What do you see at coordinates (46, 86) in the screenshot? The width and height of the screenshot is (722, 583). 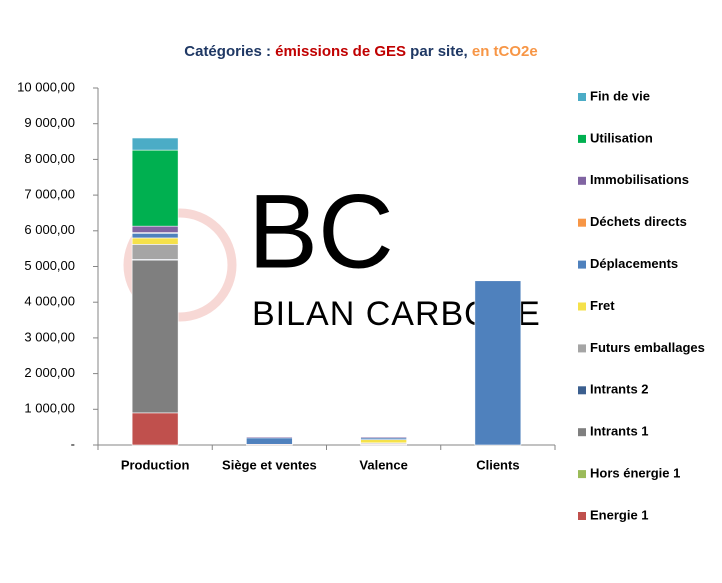 I see `y-tick-label: 10 000,00` at bounding box center [46, 86].